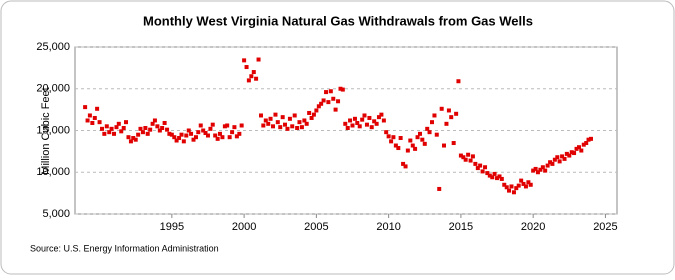 The width and height of the screenshot is (675, 280). I want to click on x-tick-label: 1995, so click(172, 227).